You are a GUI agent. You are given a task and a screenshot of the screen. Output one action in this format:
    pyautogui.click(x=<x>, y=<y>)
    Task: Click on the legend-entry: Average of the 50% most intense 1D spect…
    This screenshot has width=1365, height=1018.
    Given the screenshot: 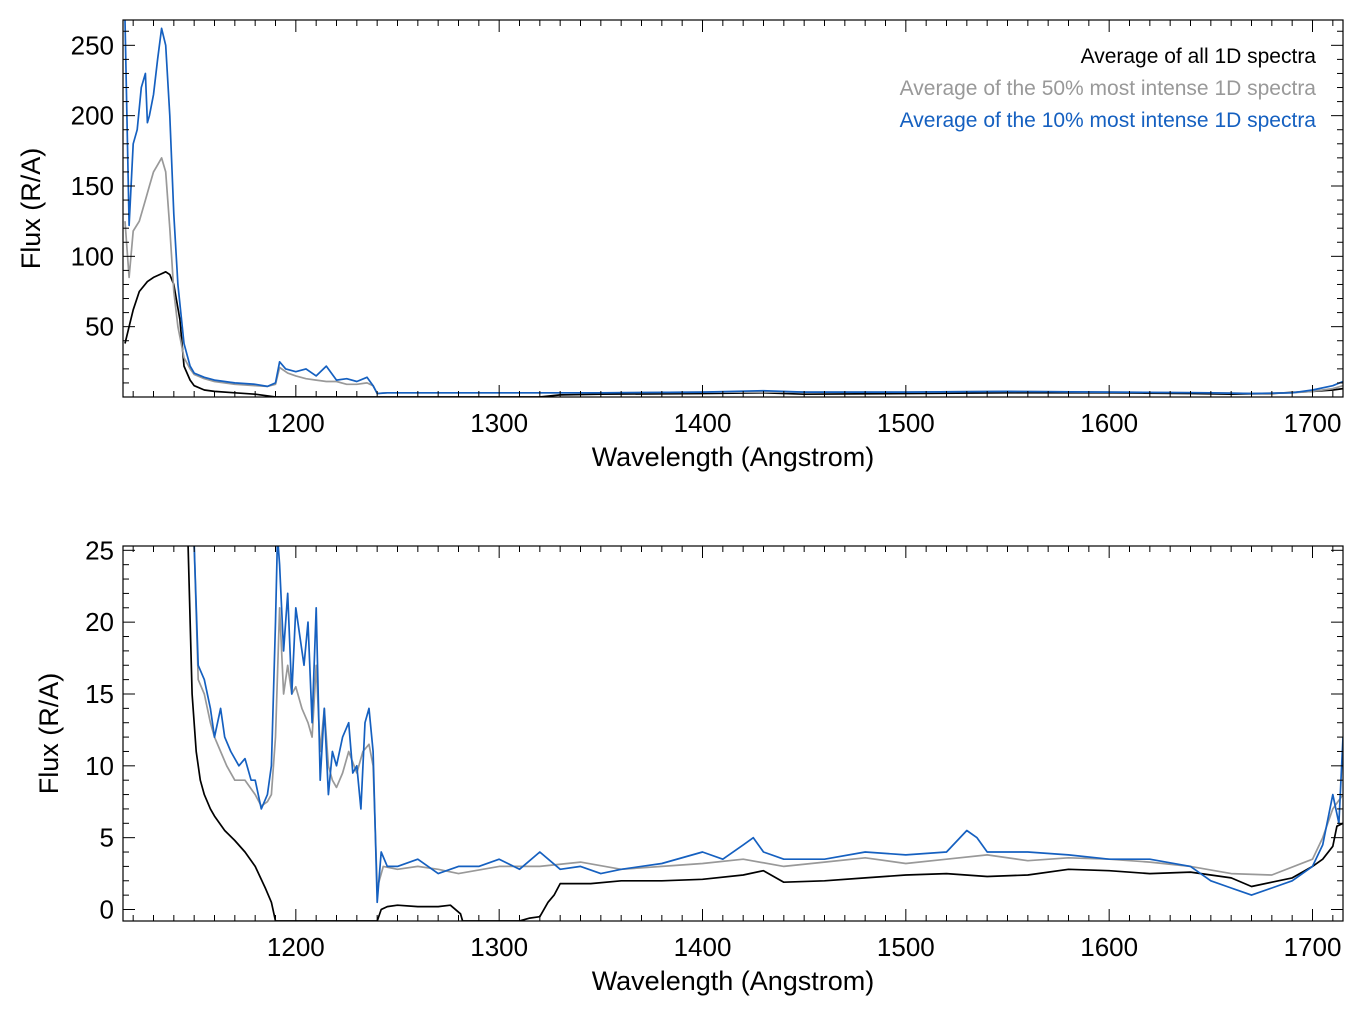 What is the action you would take?
    pyautogui.click(x=1108, y=88)
    